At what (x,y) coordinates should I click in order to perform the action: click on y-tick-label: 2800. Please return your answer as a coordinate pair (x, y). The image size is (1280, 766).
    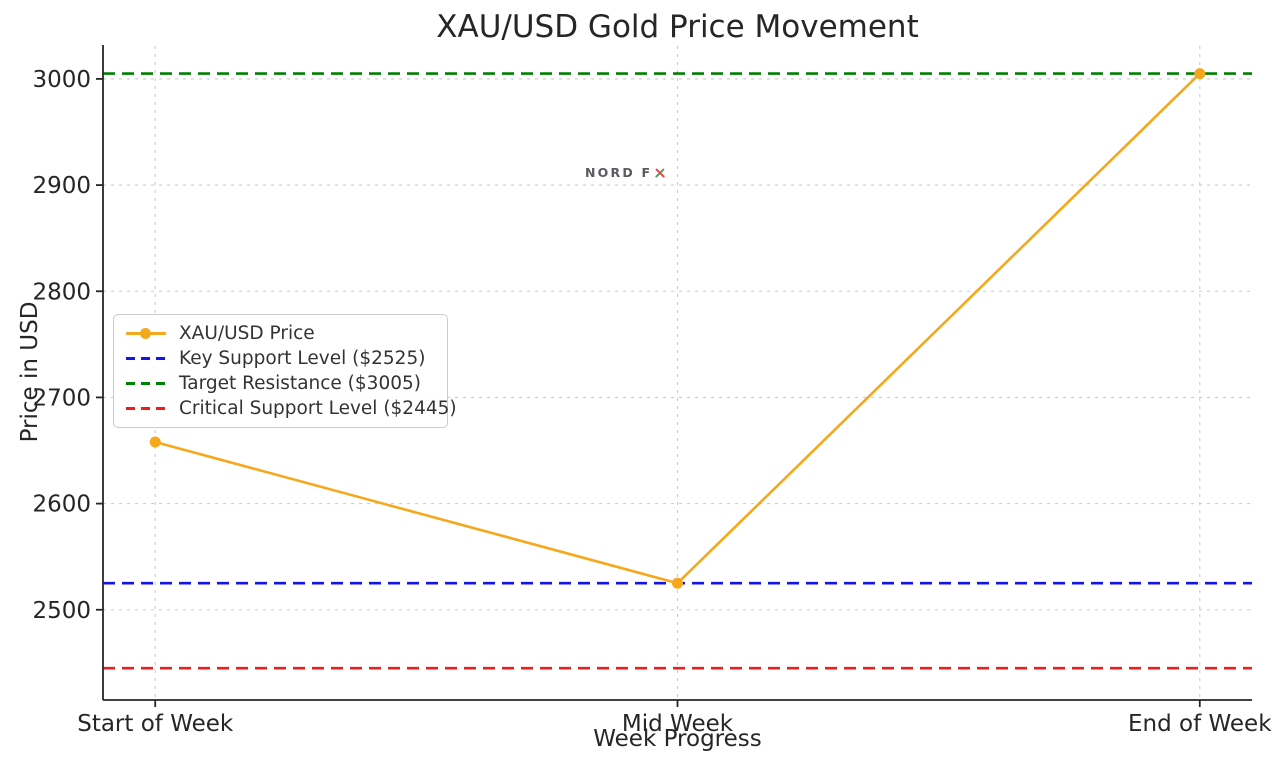
    Looking at the image, I should click on (61, 292).